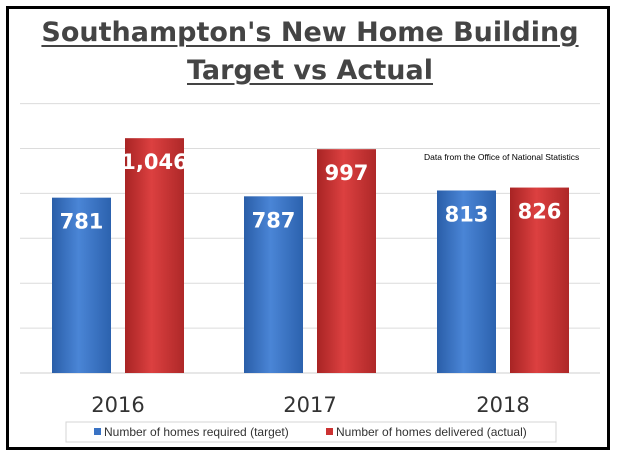  I want to click on value-label-actual-2017: 997, so click(347, 173).